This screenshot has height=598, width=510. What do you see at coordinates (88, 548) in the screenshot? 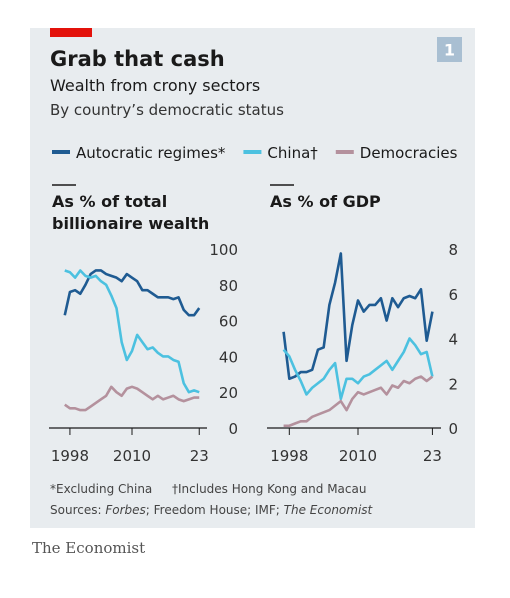
I see `brand: The Economist` at bounding box center [88, 548].